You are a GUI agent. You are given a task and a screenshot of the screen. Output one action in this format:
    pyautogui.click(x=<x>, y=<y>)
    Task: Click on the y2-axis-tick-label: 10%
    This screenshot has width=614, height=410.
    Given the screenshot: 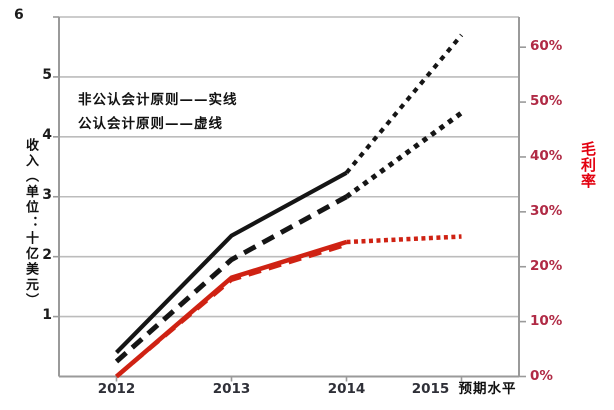 What is the action you would take?
    pyautogui.click(x=546, y=320)
    